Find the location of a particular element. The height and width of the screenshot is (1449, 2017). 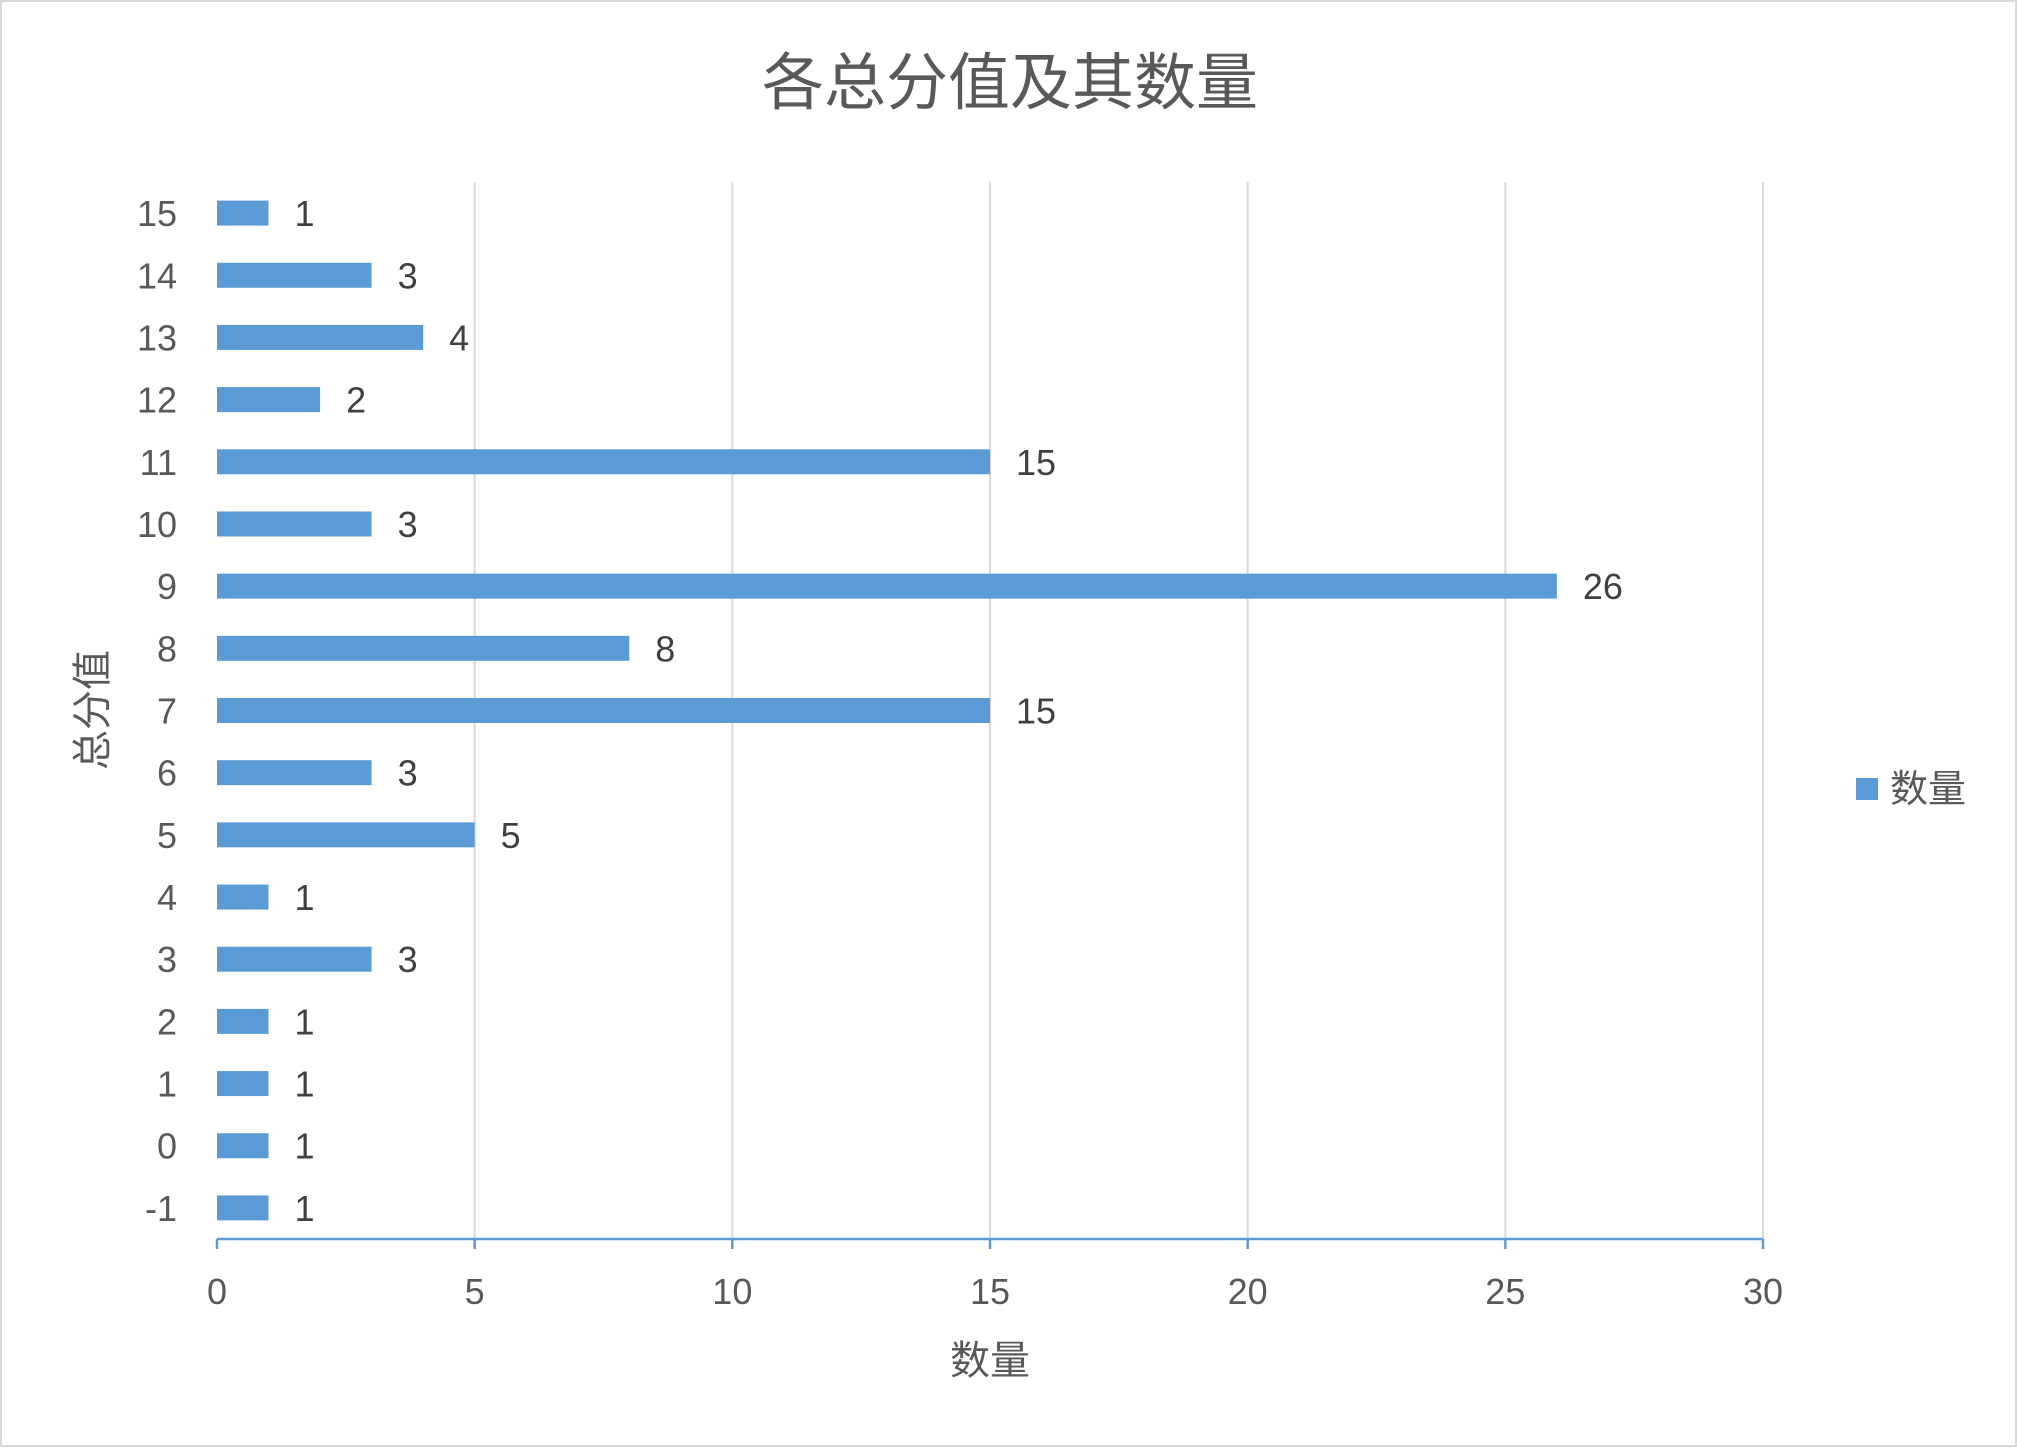

x-tick-label: 25 is located at coordinates (1505, 1291).